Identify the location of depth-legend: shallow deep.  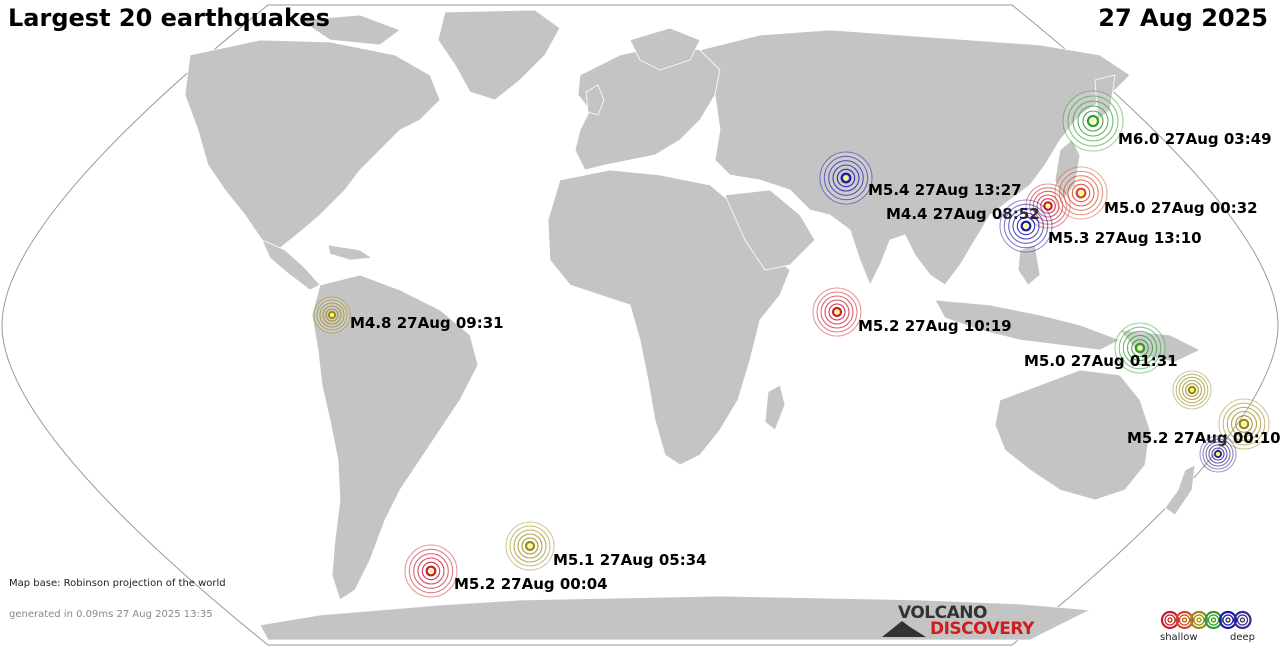
(1213, 628).